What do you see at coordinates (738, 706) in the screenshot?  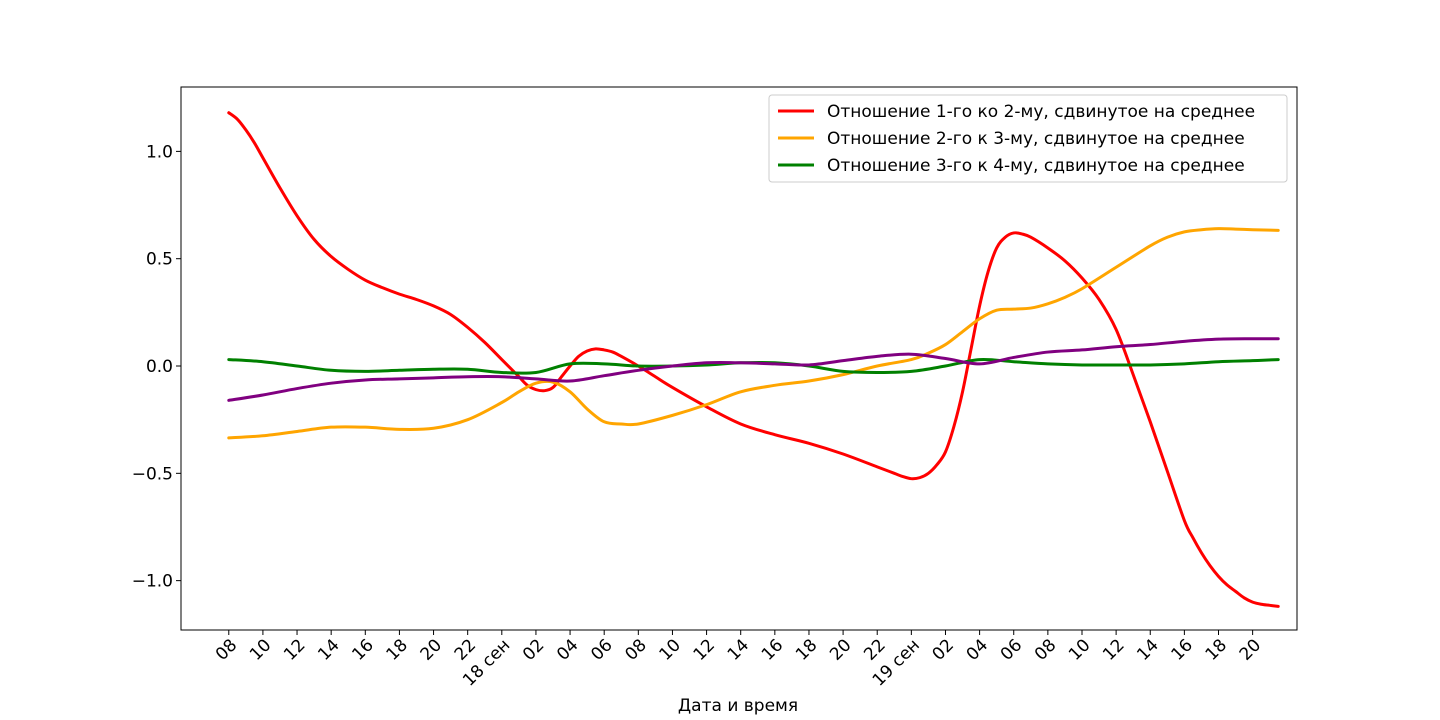 I see `x-axis-title: Дата и время` at bounding box center [738, 706].